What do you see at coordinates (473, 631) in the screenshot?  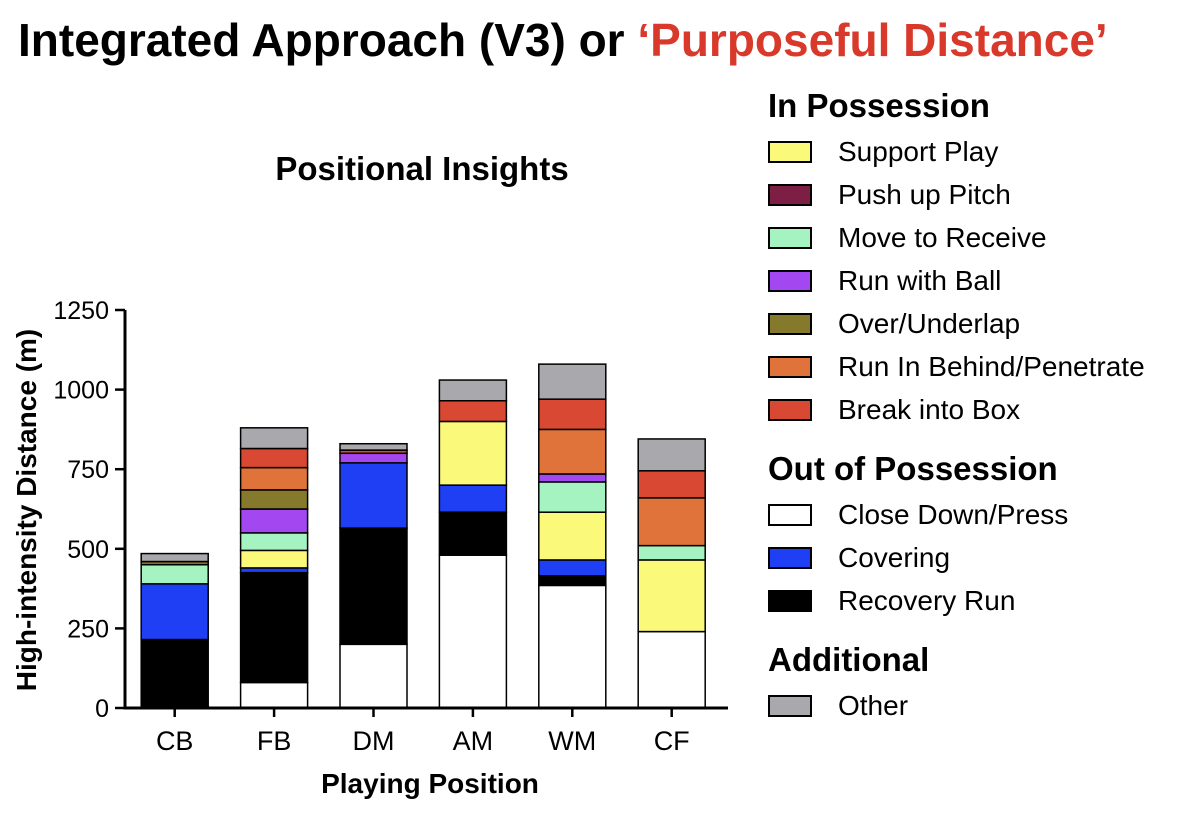 I see `bar-segment-am-close-down-press` at bounding box center [473, 631].